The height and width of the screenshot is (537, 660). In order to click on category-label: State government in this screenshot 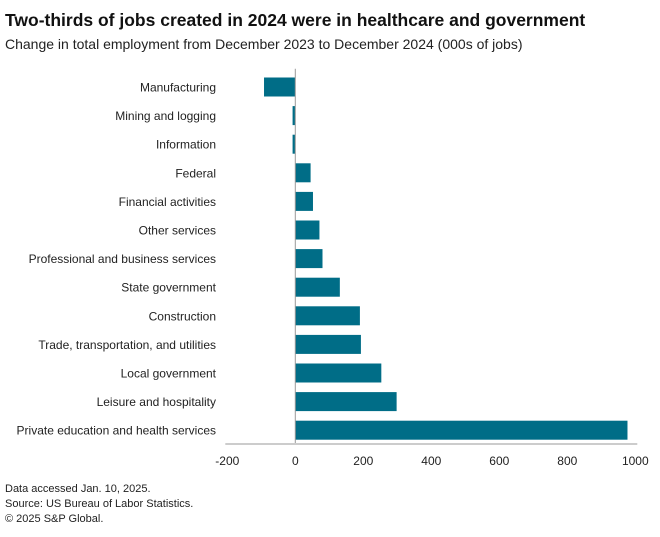, I will do `click(168, 288)`.